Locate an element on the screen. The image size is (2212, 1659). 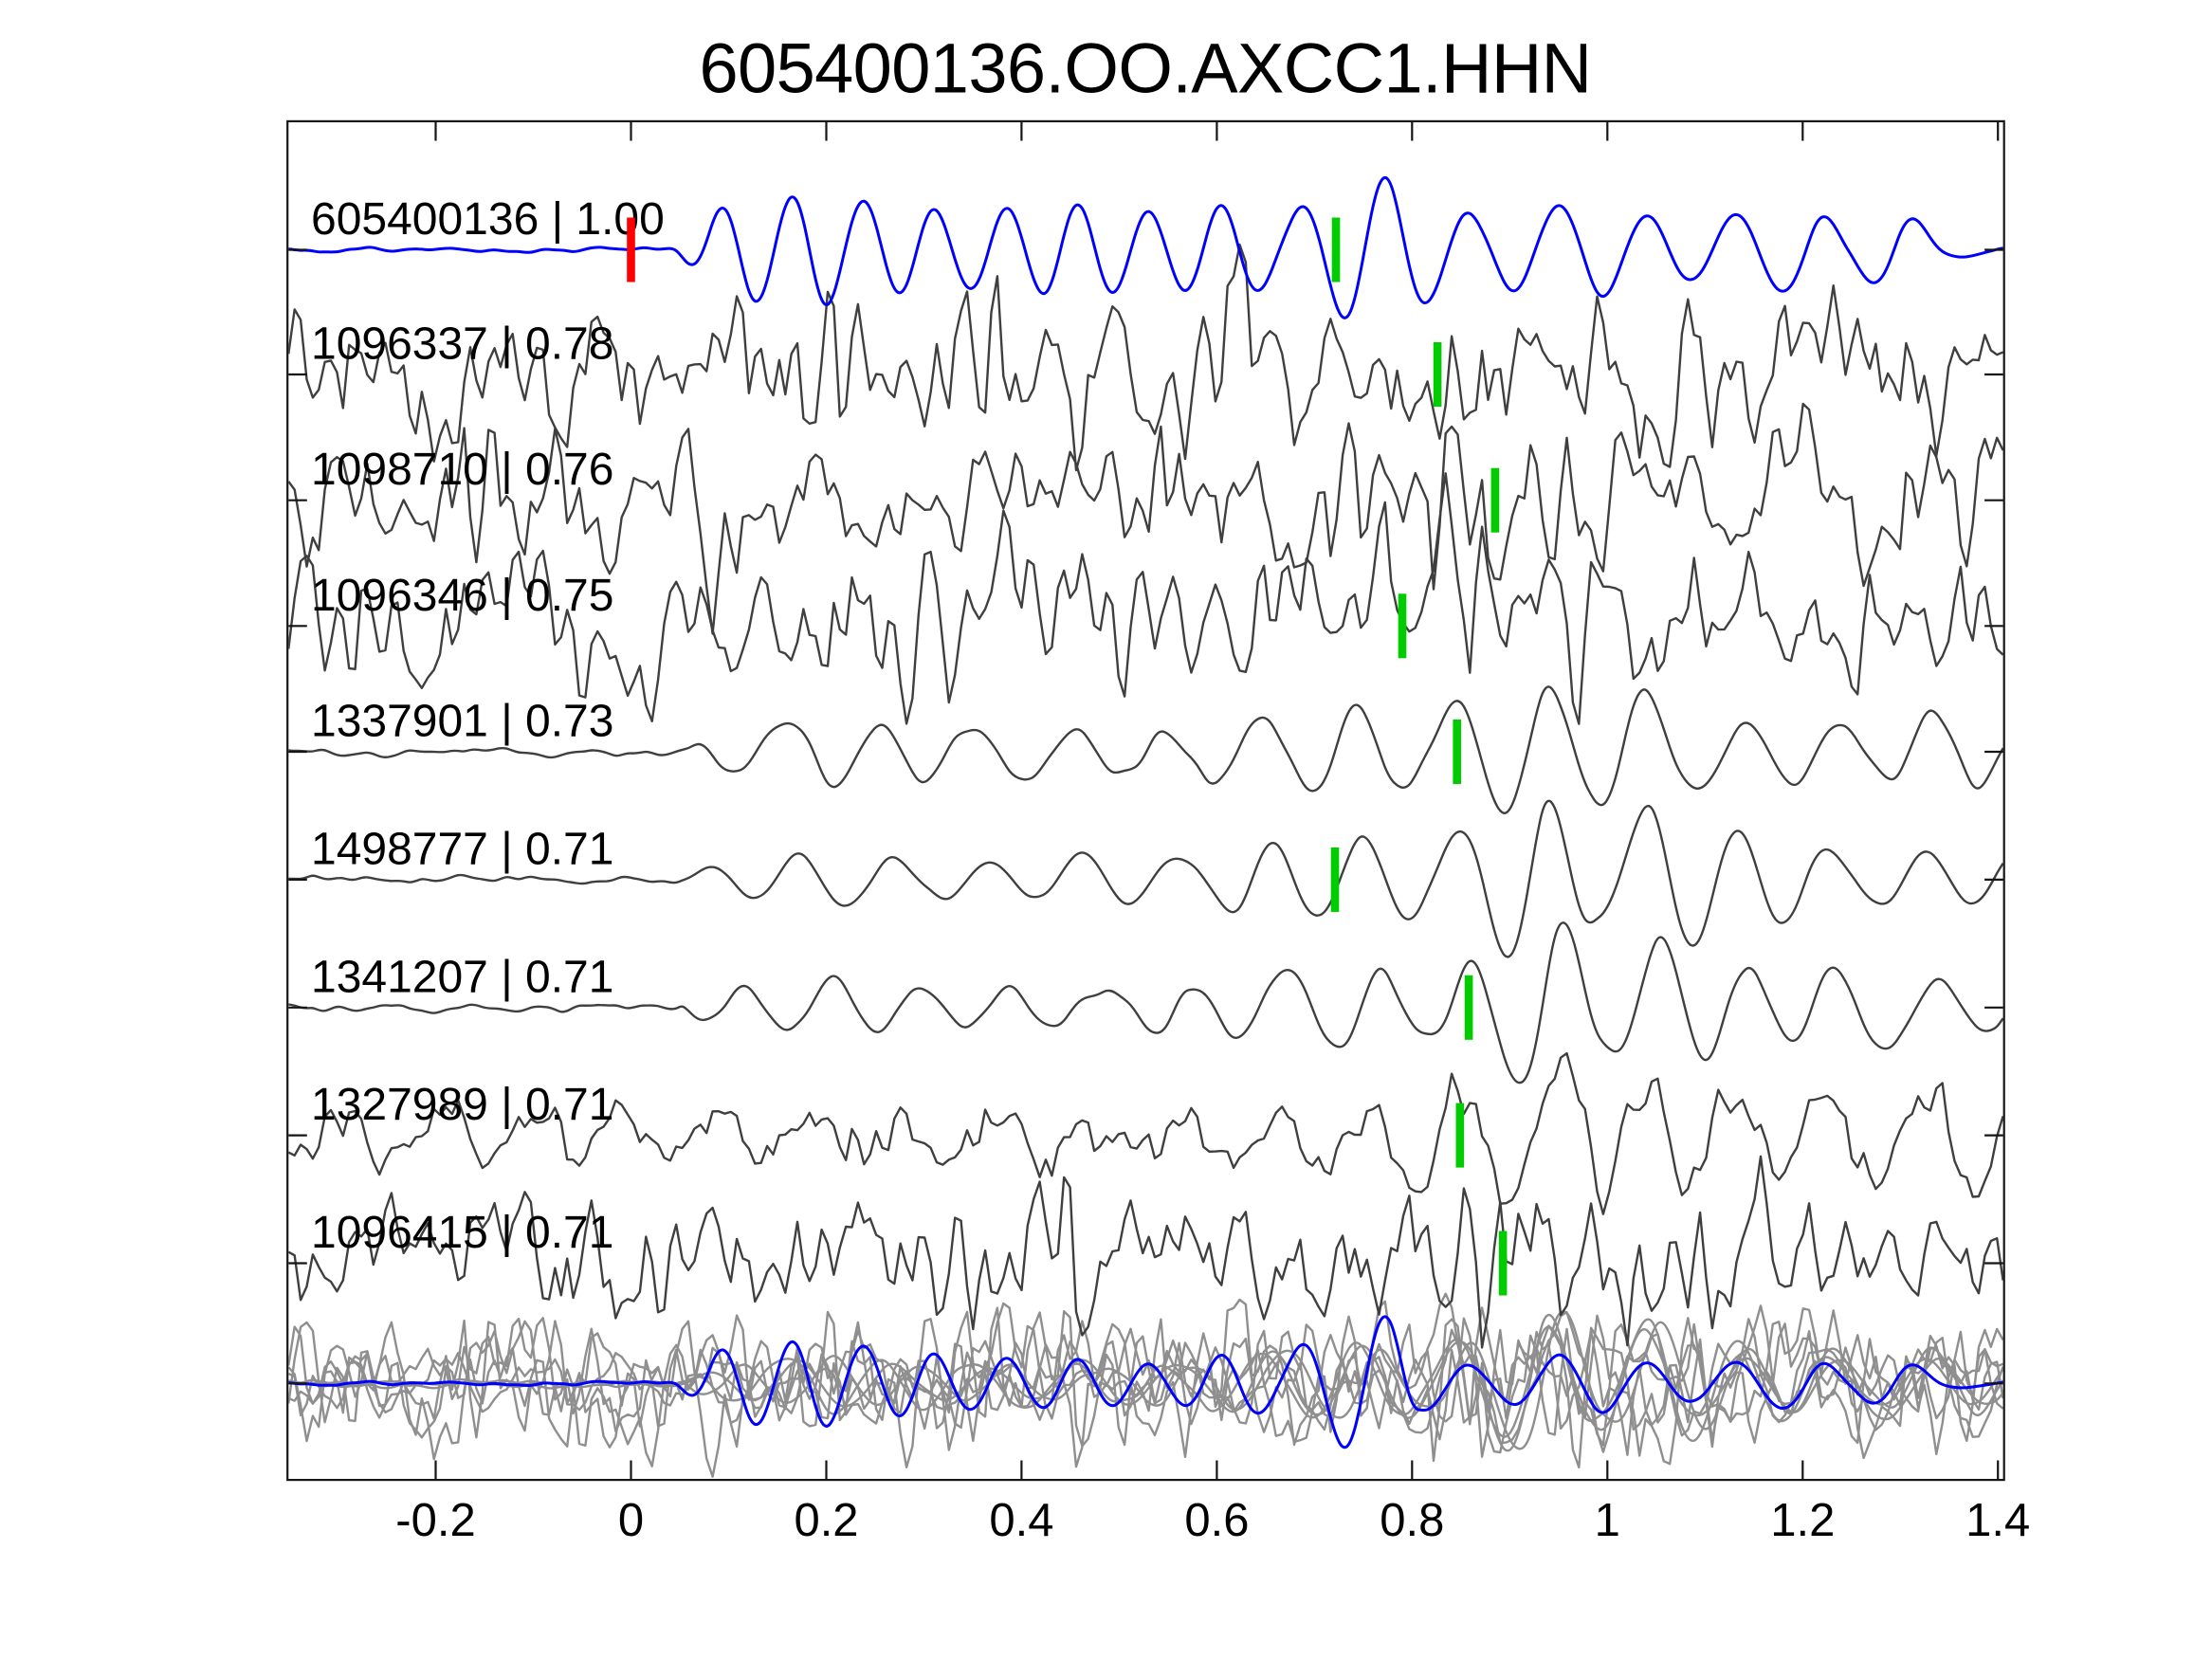
svg-text: 605400136 | 1.00 is located at coordinates (488, 219).